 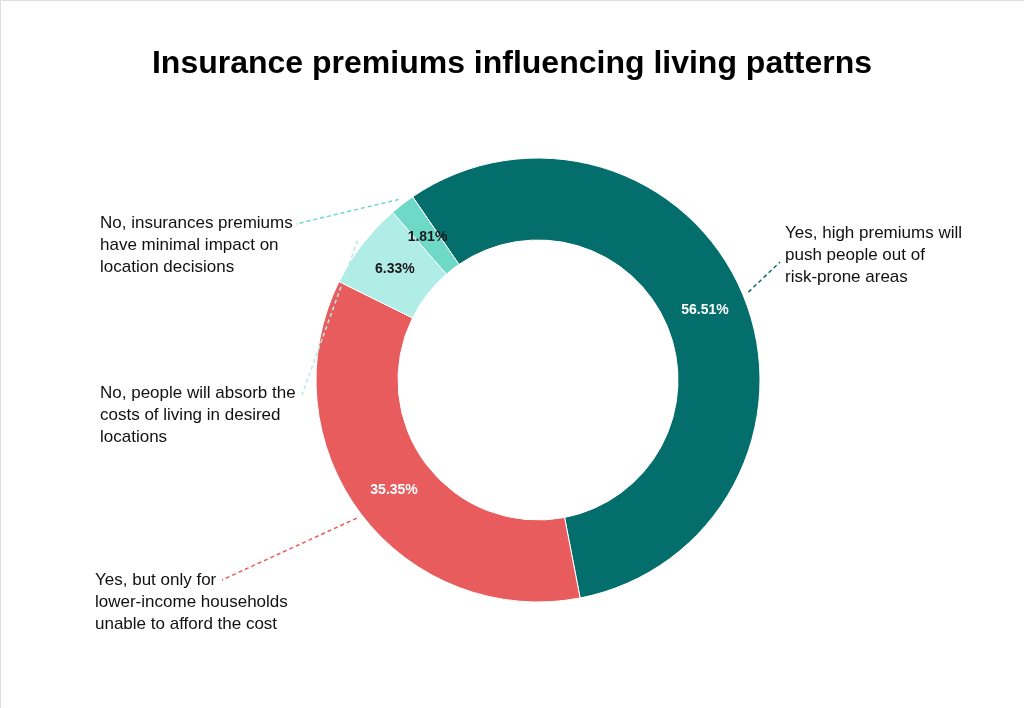 I want to click on slice-label: Yes, high premiums will push people out of risk-prone areas, so click(x=873, y=254).